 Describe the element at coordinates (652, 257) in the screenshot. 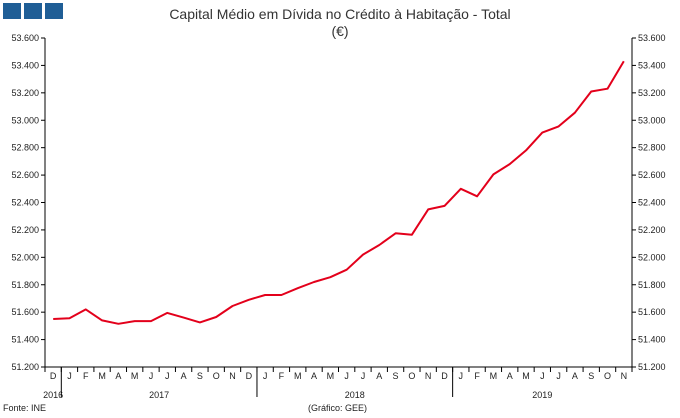

I see `y-tick-label-right: 52.000` at that location.